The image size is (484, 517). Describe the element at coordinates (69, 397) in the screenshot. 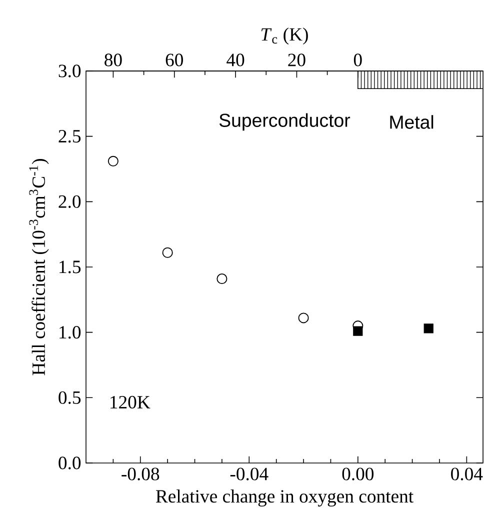

I see `y-tick-label: 0.5` at that location.